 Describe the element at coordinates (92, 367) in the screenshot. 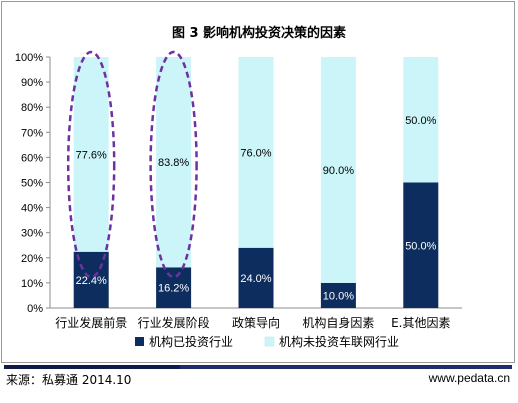

I see `footer-rule-accent` at that location.